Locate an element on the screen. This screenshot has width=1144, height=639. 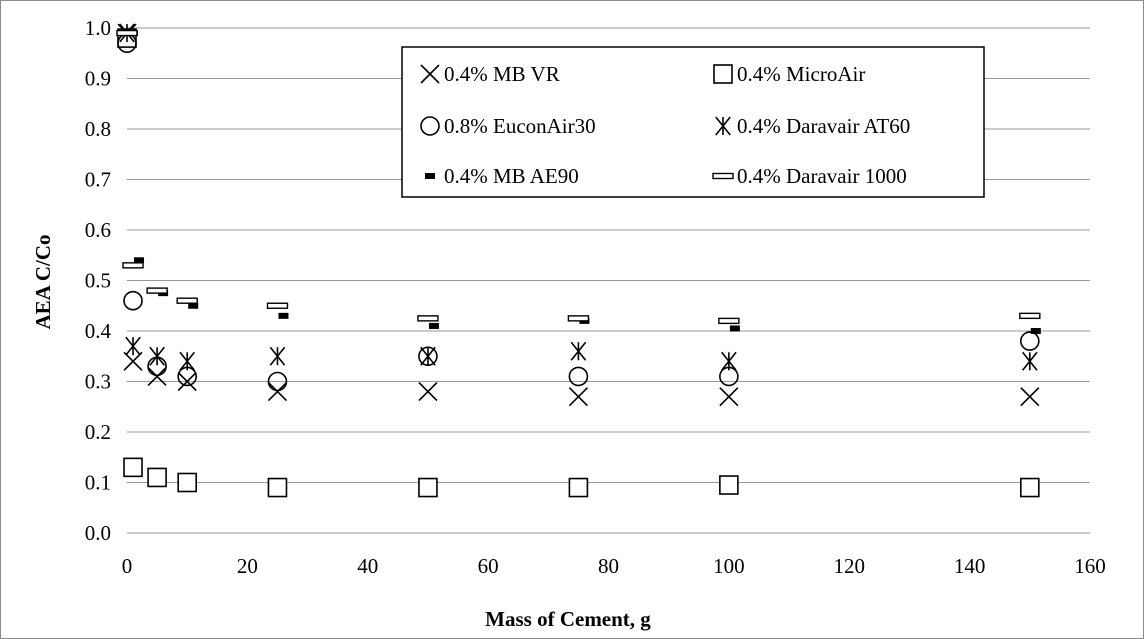
x-tick-label: 40 is located at coordinates (367, 566).